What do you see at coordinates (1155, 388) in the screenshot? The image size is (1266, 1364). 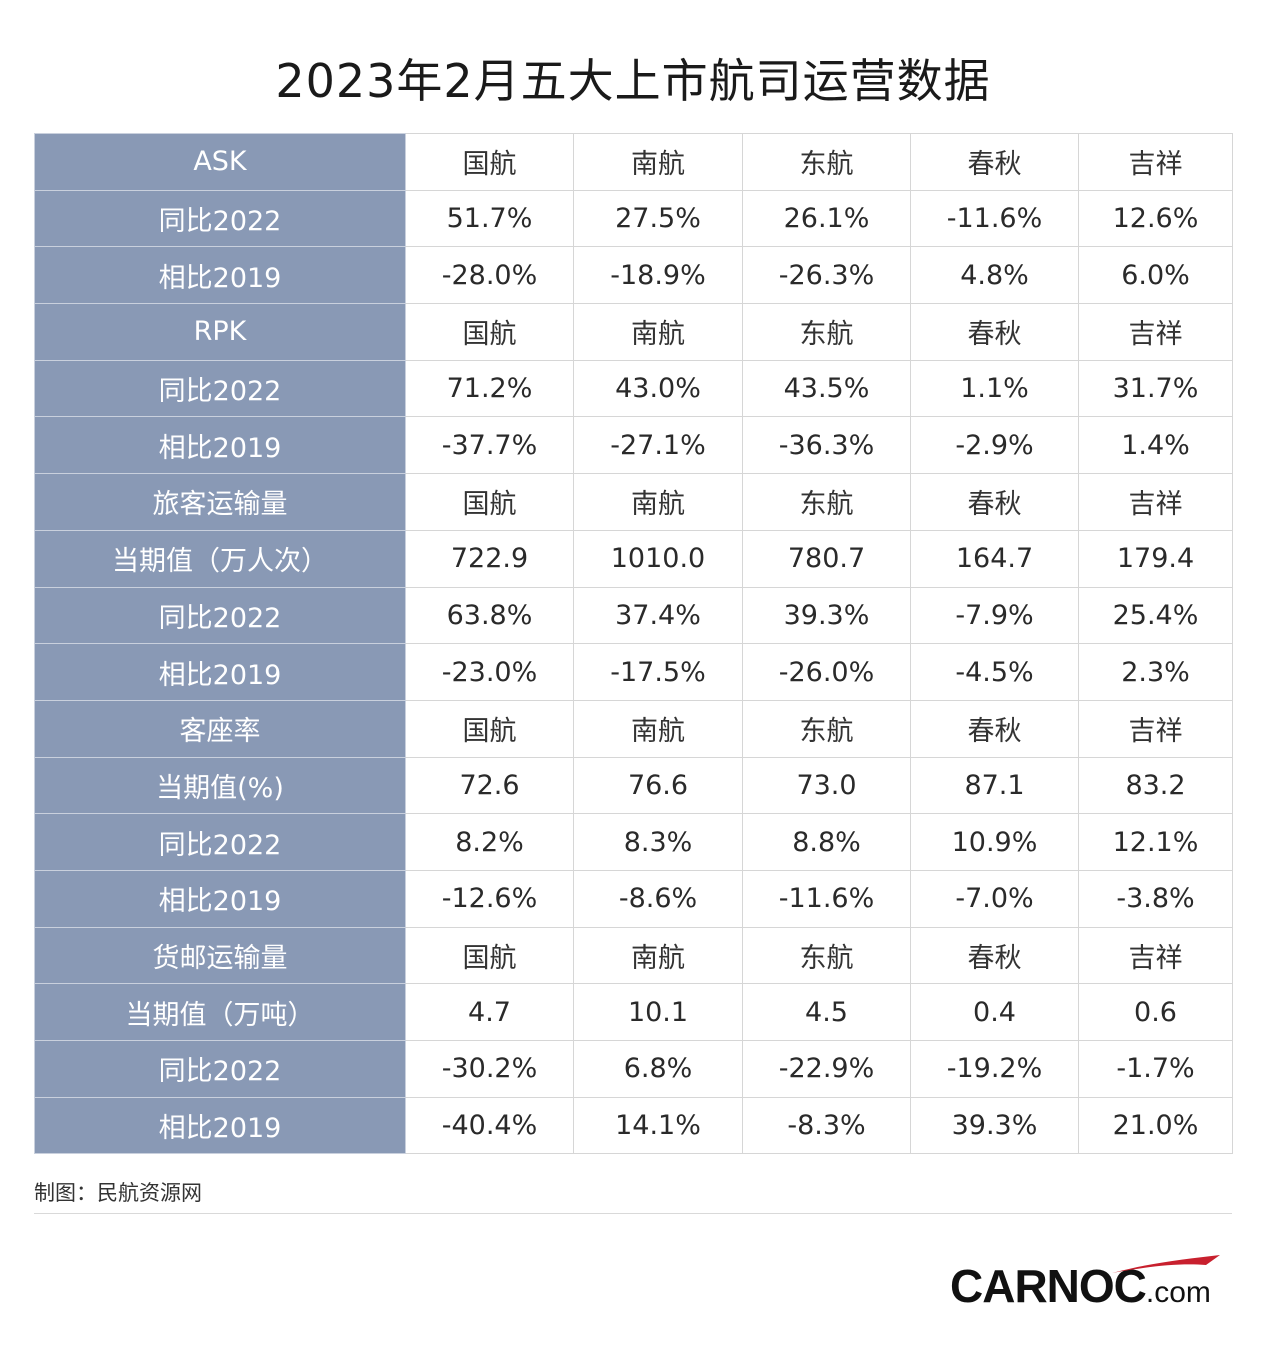 I see `value-cell: 31.7%` at bounding box center [1155, 388].